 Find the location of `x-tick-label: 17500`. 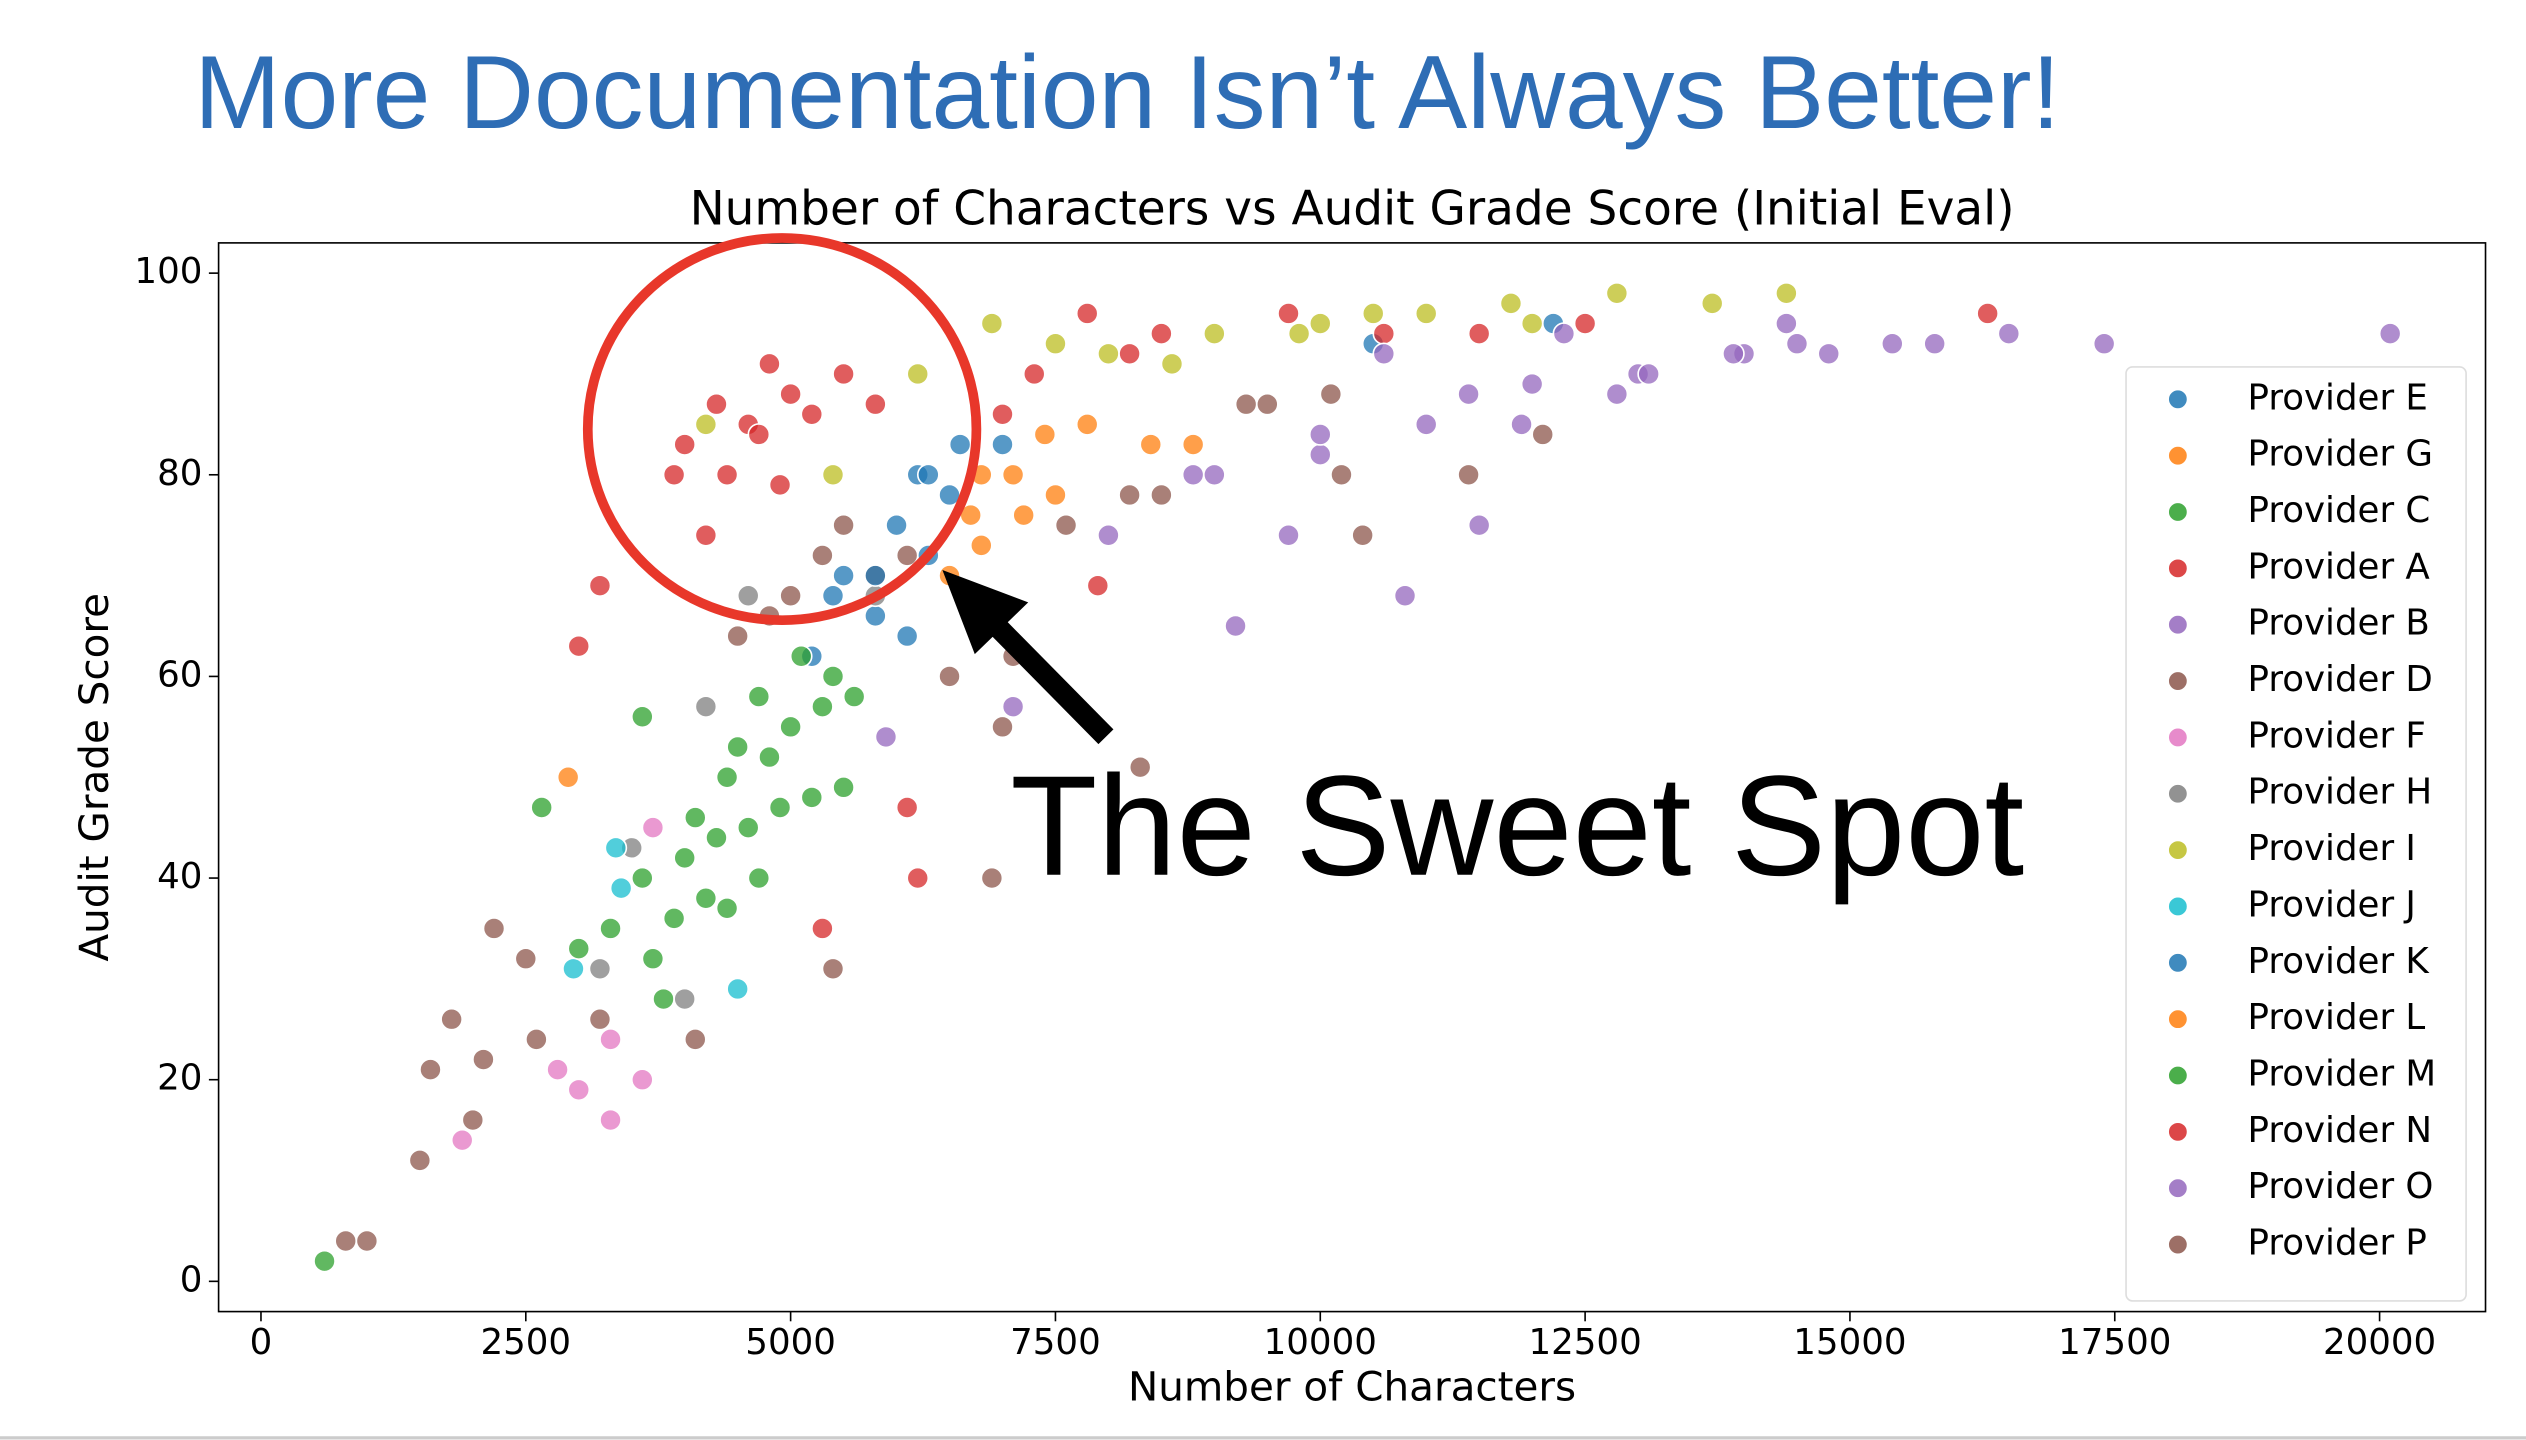

x-tick-label: 17500 is located at coordinates (2114, 1342).